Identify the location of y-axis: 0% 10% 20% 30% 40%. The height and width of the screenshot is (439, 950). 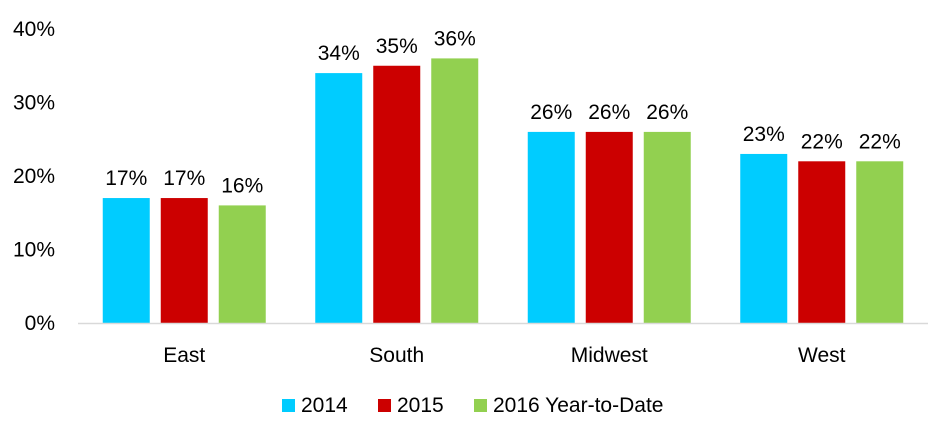
(34, 176).